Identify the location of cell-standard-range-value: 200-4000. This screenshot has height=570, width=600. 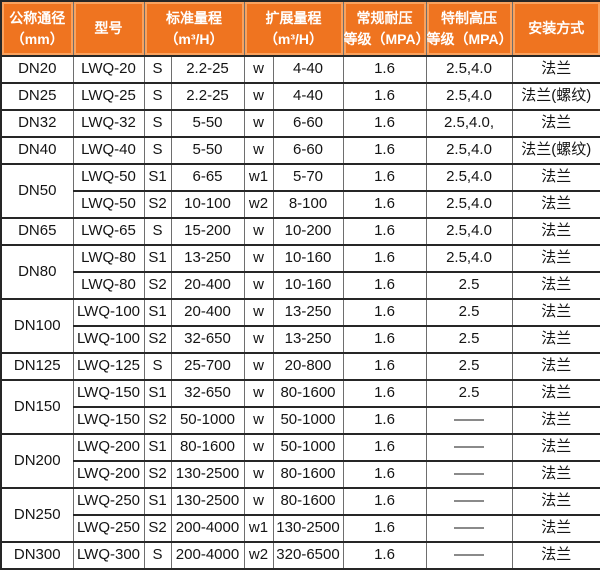
(207, 555).